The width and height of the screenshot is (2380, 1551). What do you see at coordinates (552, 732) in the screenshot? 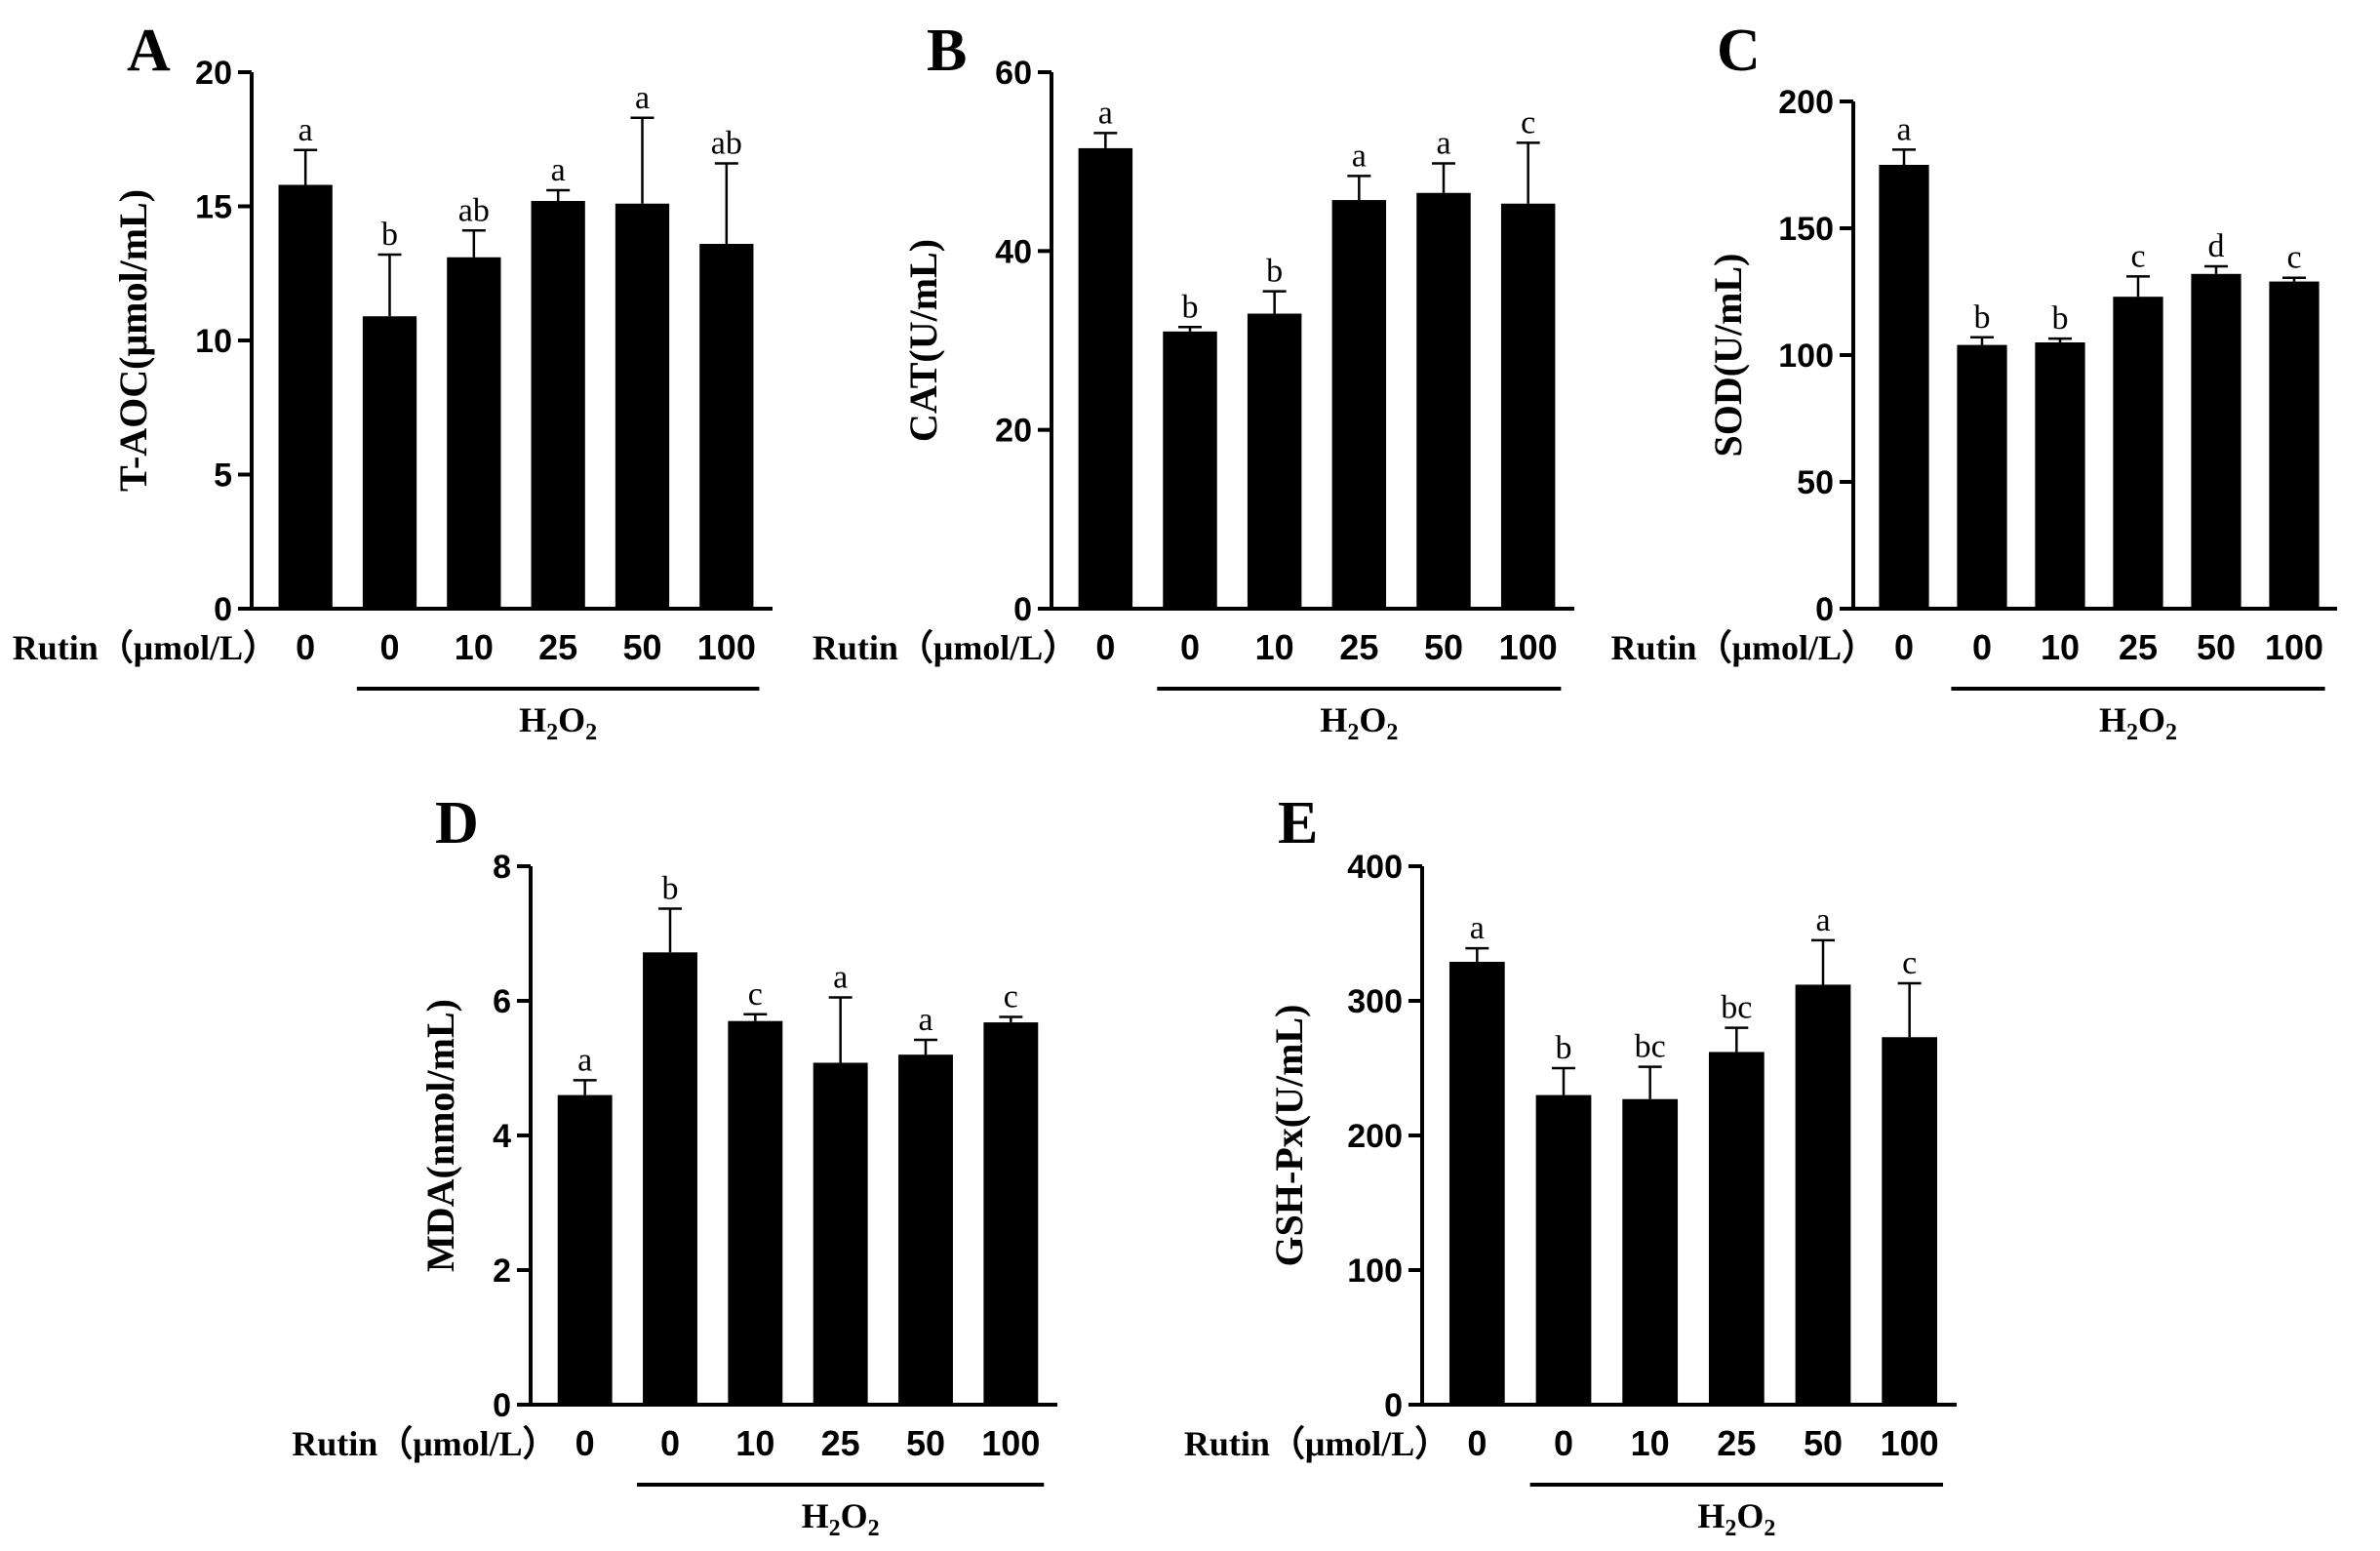
I see `group-label-part-a-1: 2` at bounding box center [552, 732].